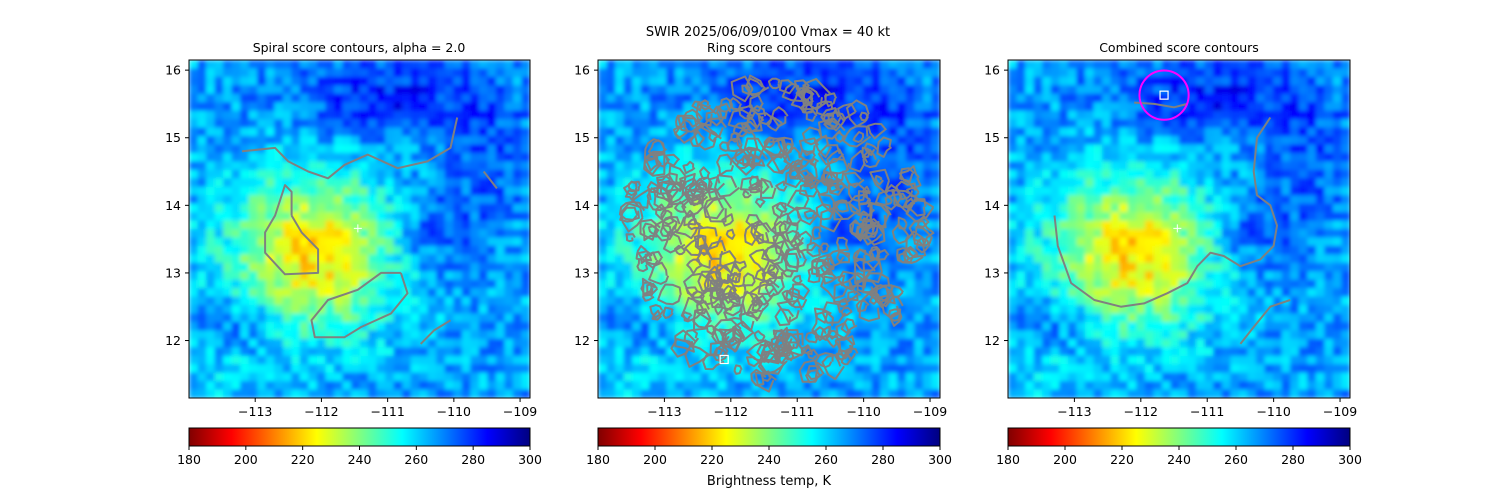 Image resolution: width=1500 pixels, height=500 pixels. I want to click on markers, so click(357, 228).